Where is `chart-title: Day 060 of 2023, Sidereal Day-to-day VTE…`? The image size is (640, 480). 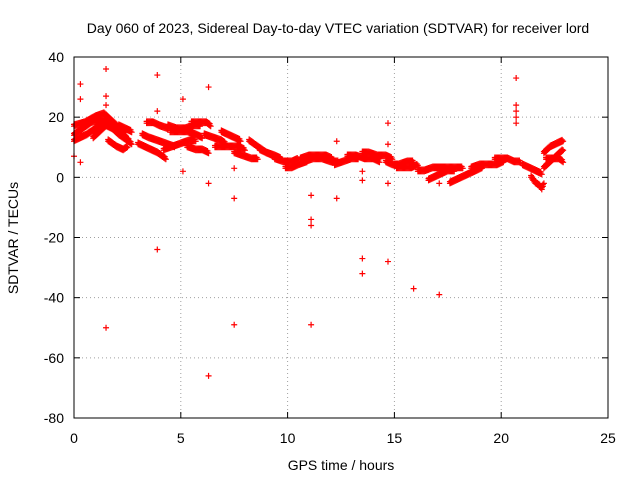 chart-title: Day 060 of 2023, Sidereal Day-to-day VTE… is located at coordinates (338, 28).